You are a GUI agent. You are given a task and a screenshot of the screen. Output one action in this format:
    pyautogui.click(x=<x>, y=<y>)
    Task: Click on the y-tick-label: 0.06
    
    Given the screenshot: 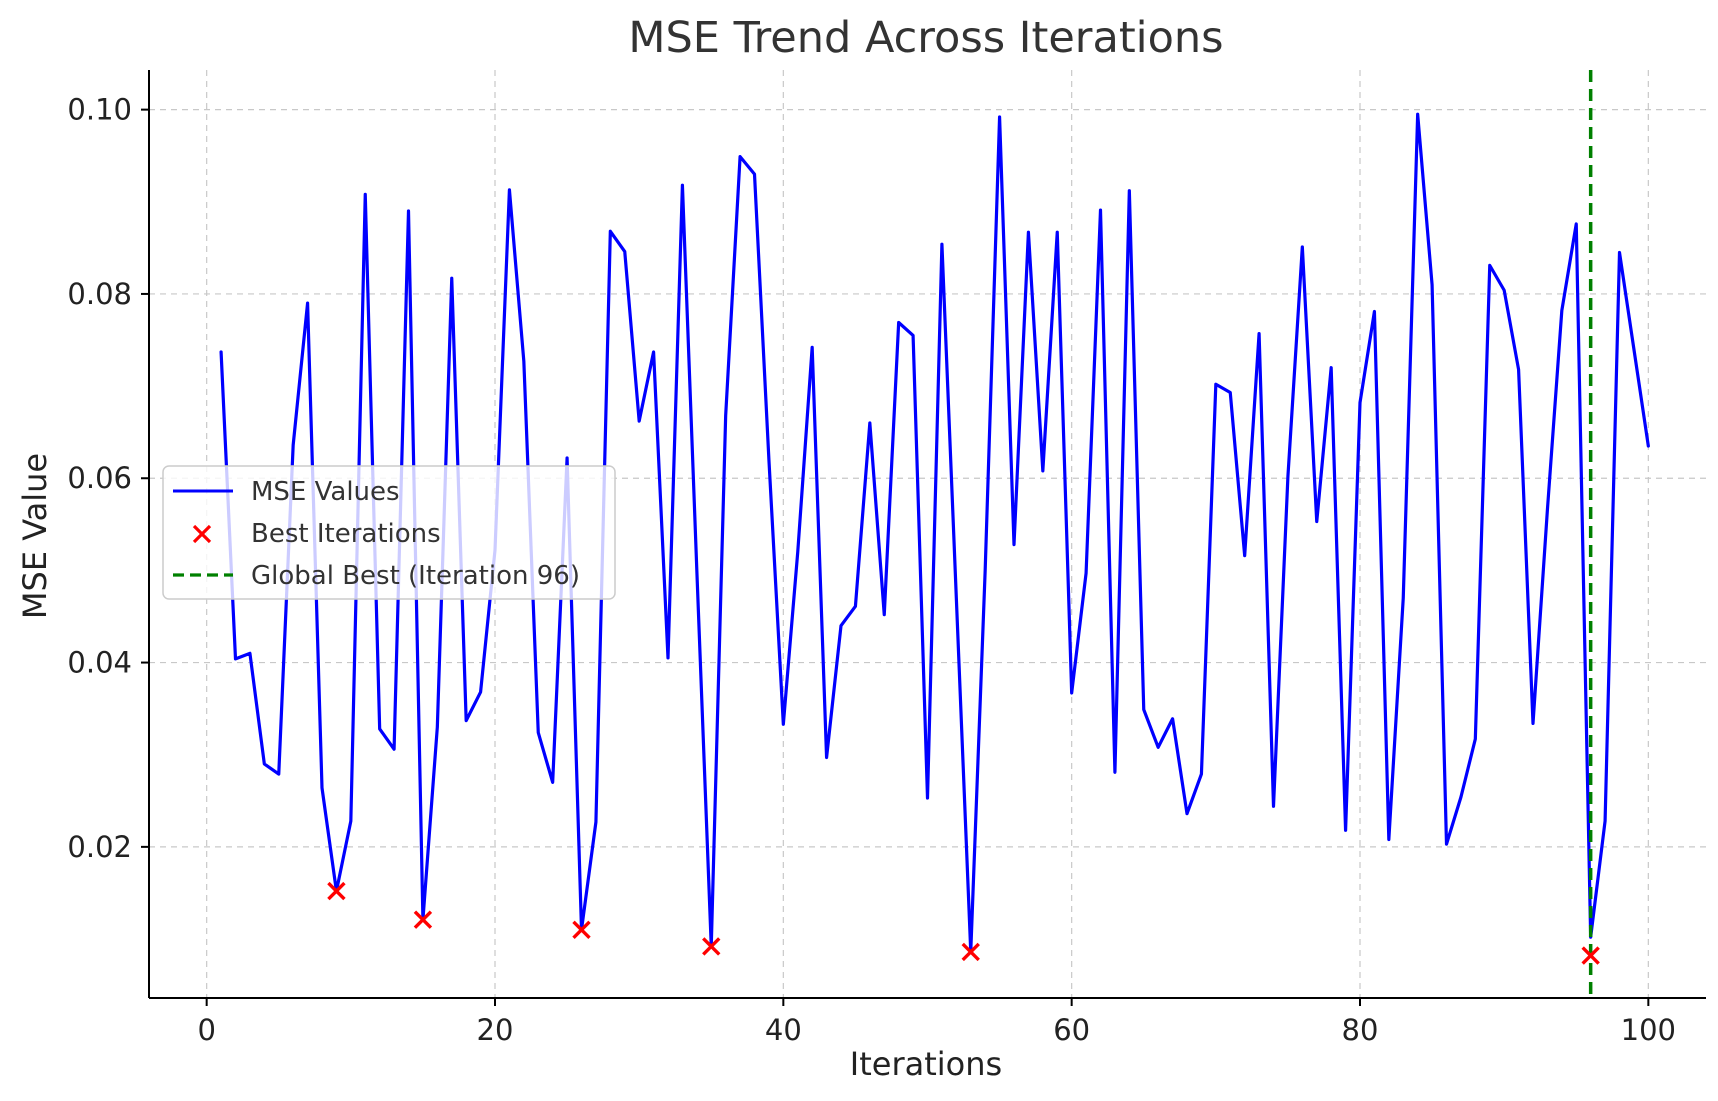 What is the action you would take?
    pyautogui.click(x=99, y=478)
    